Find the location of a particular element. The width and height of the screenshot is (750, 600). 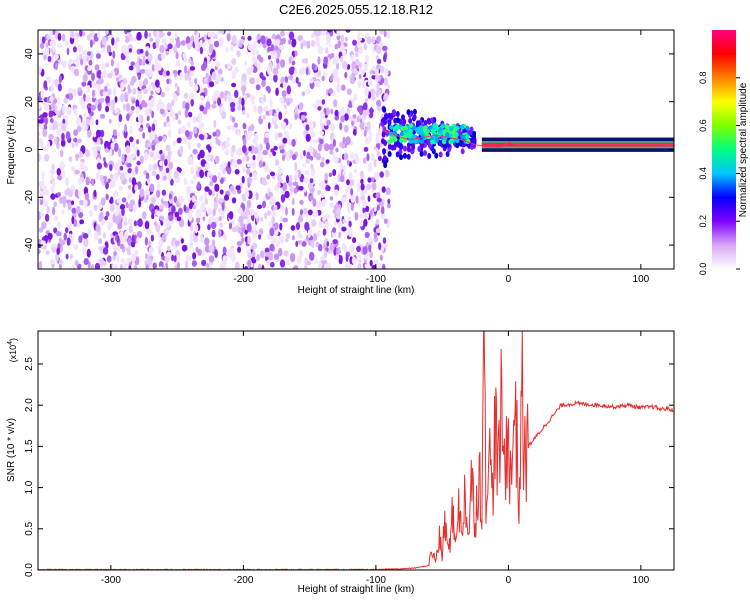

top-x-tick-label: -100 is located at coordinates (376, 279).